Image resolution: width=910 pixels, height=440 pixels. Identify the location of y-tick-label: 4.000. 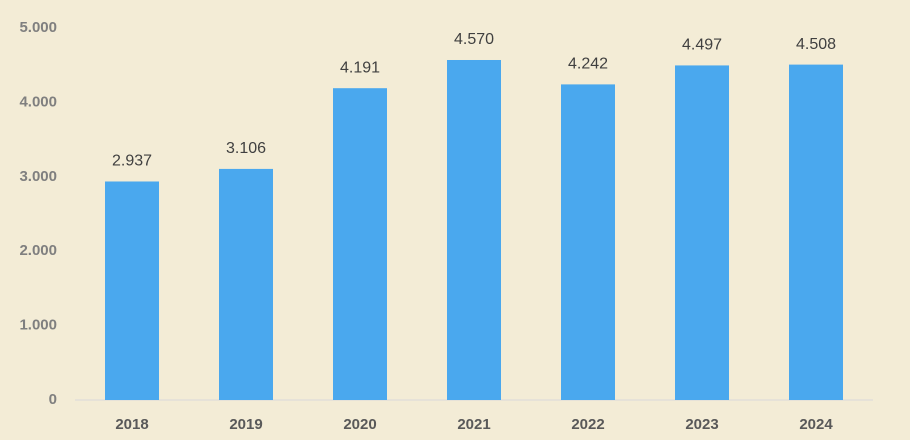
(38, 101).